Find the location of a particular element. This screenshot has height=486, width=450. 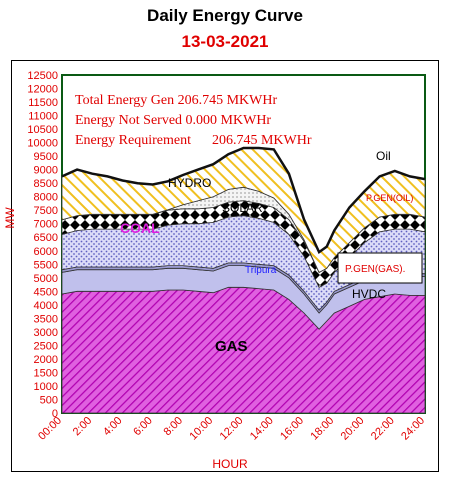

x-tick-label: 6:00 is located at coordinates (143, 427).